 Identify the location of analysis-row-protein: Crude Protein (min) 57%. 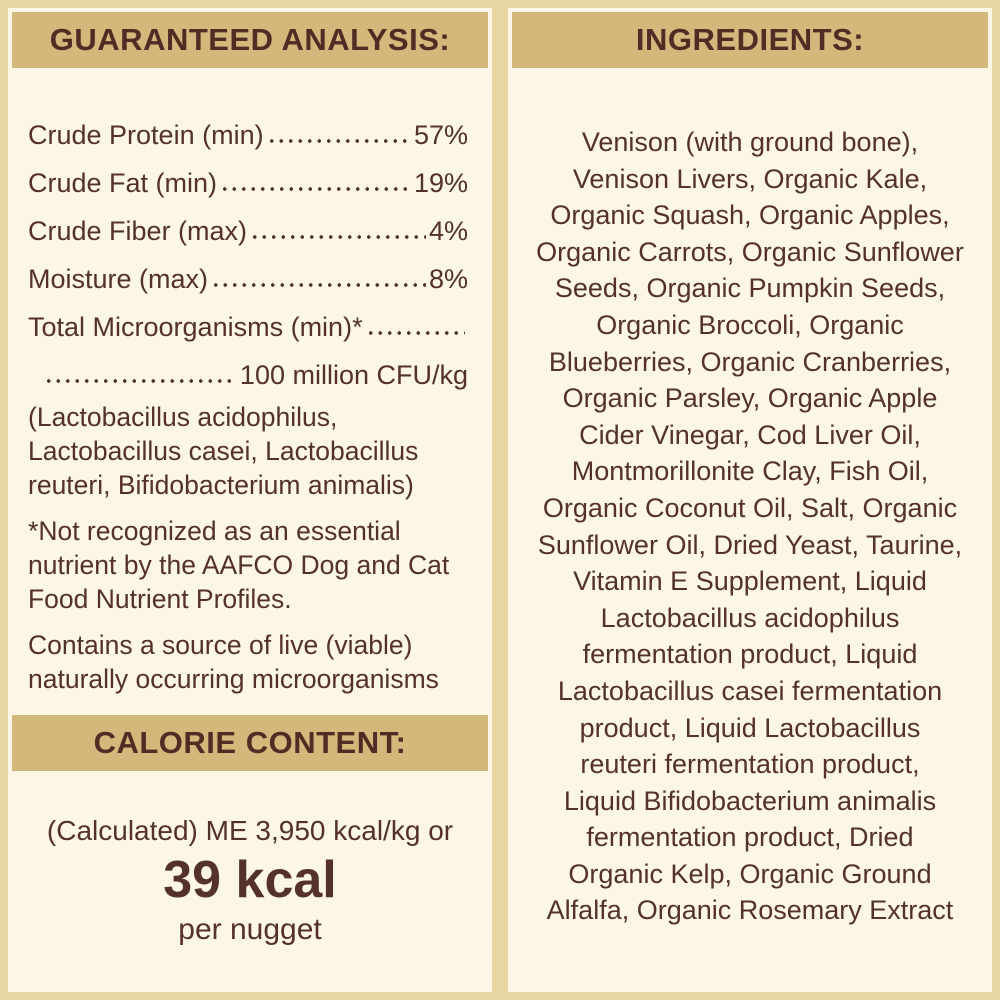
(248, 126).